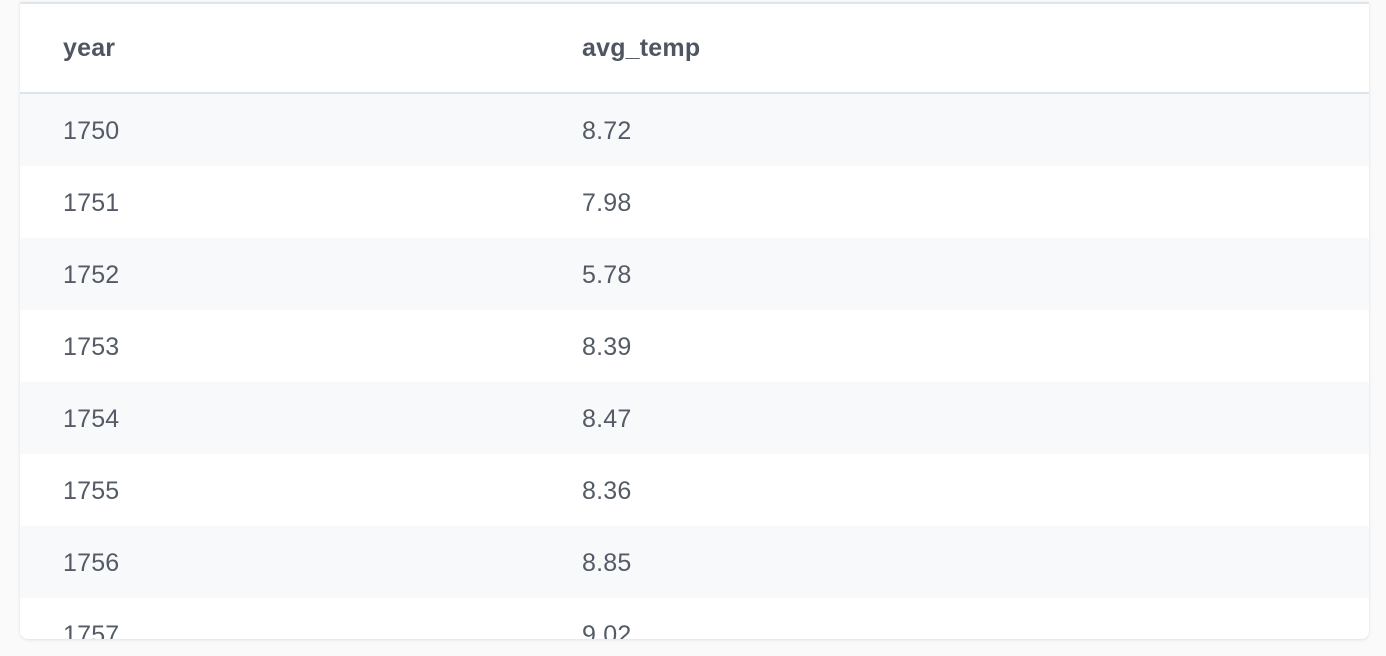 This screenshot has height=656, width=1386. What do you see at coordinates (91, 274) in the screenshot?
I see `cell-year: 1752` at bounding box center [91, 274].